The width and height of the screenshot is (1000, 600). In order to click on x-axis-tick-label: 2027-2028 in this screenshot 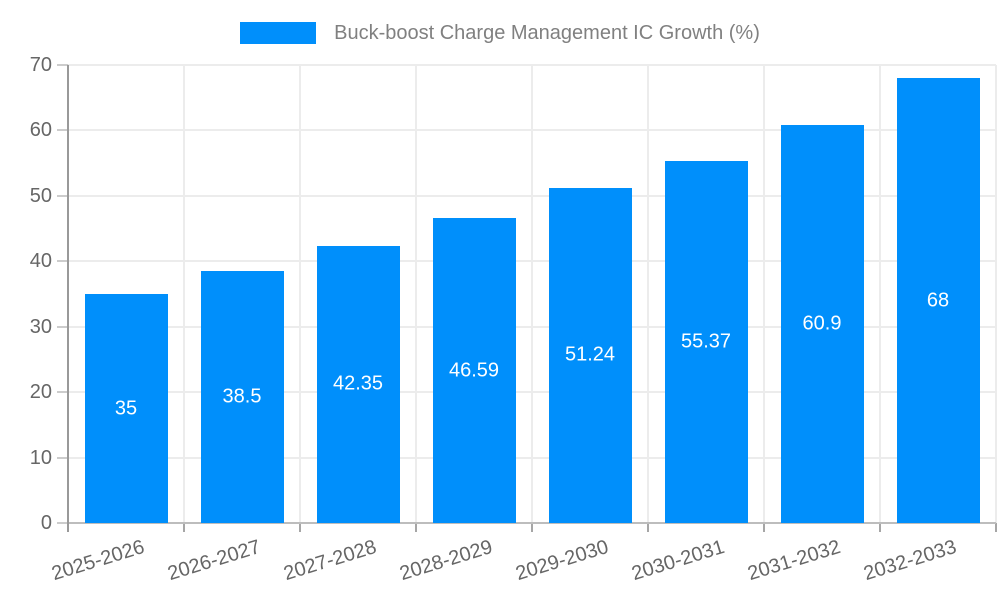, I will do `click(330, 561)`.